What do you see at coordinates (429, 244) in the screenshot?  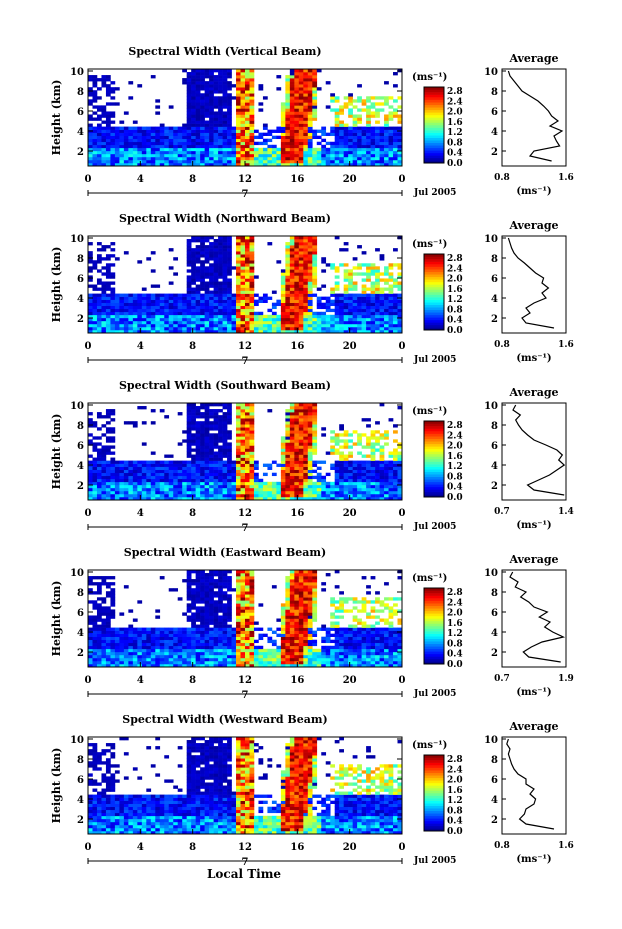 I see `colorbar-unit: (ms⁻¹)` at bounding box center [429, 244].